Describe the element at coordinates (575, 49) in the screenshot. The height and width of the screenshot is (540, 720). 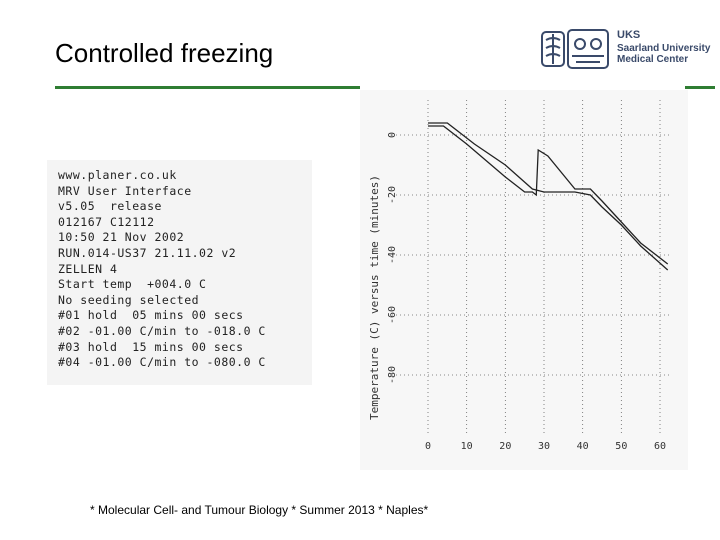
I see `university-crest-icon` at that location.